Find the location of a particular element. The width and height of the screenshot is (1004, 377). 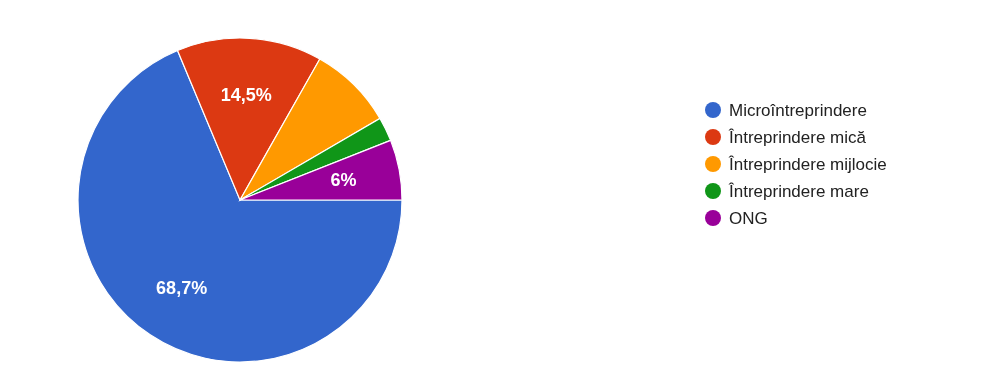

legend-label: ONG is located at coordinates (748, 218).